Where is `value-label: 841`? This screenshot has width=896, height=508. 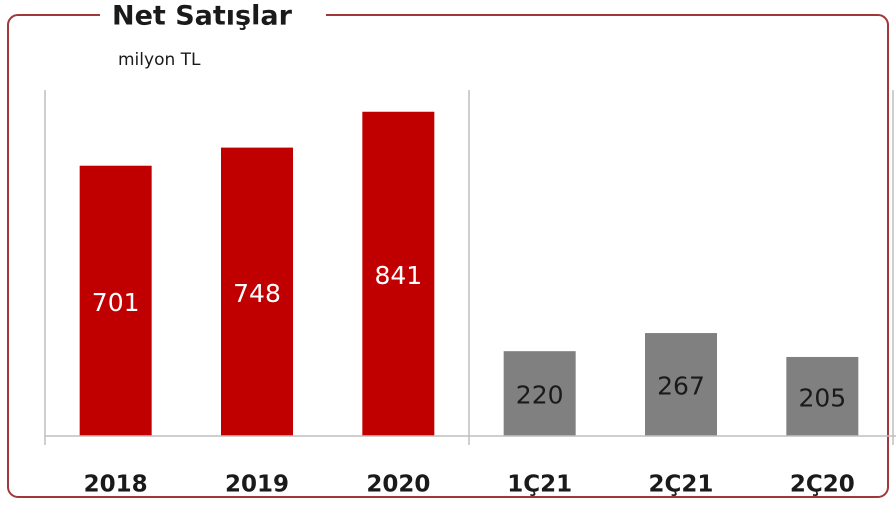
value-label: 841 is located at coordinates (398, 275).